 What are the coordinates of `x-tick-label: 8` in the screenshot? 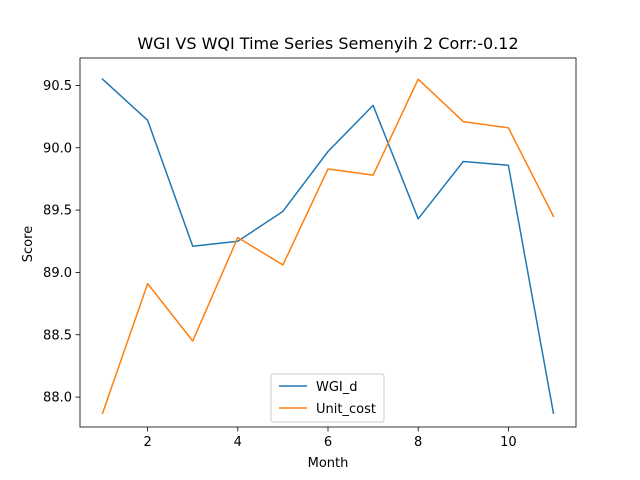 It's located at (418, 442).